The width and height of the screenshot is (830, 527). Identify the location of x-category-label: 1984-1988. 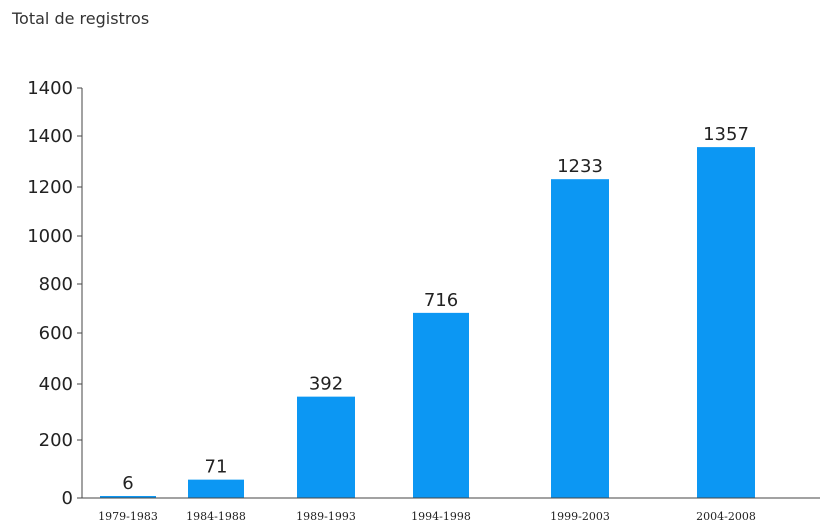
(216, 516).